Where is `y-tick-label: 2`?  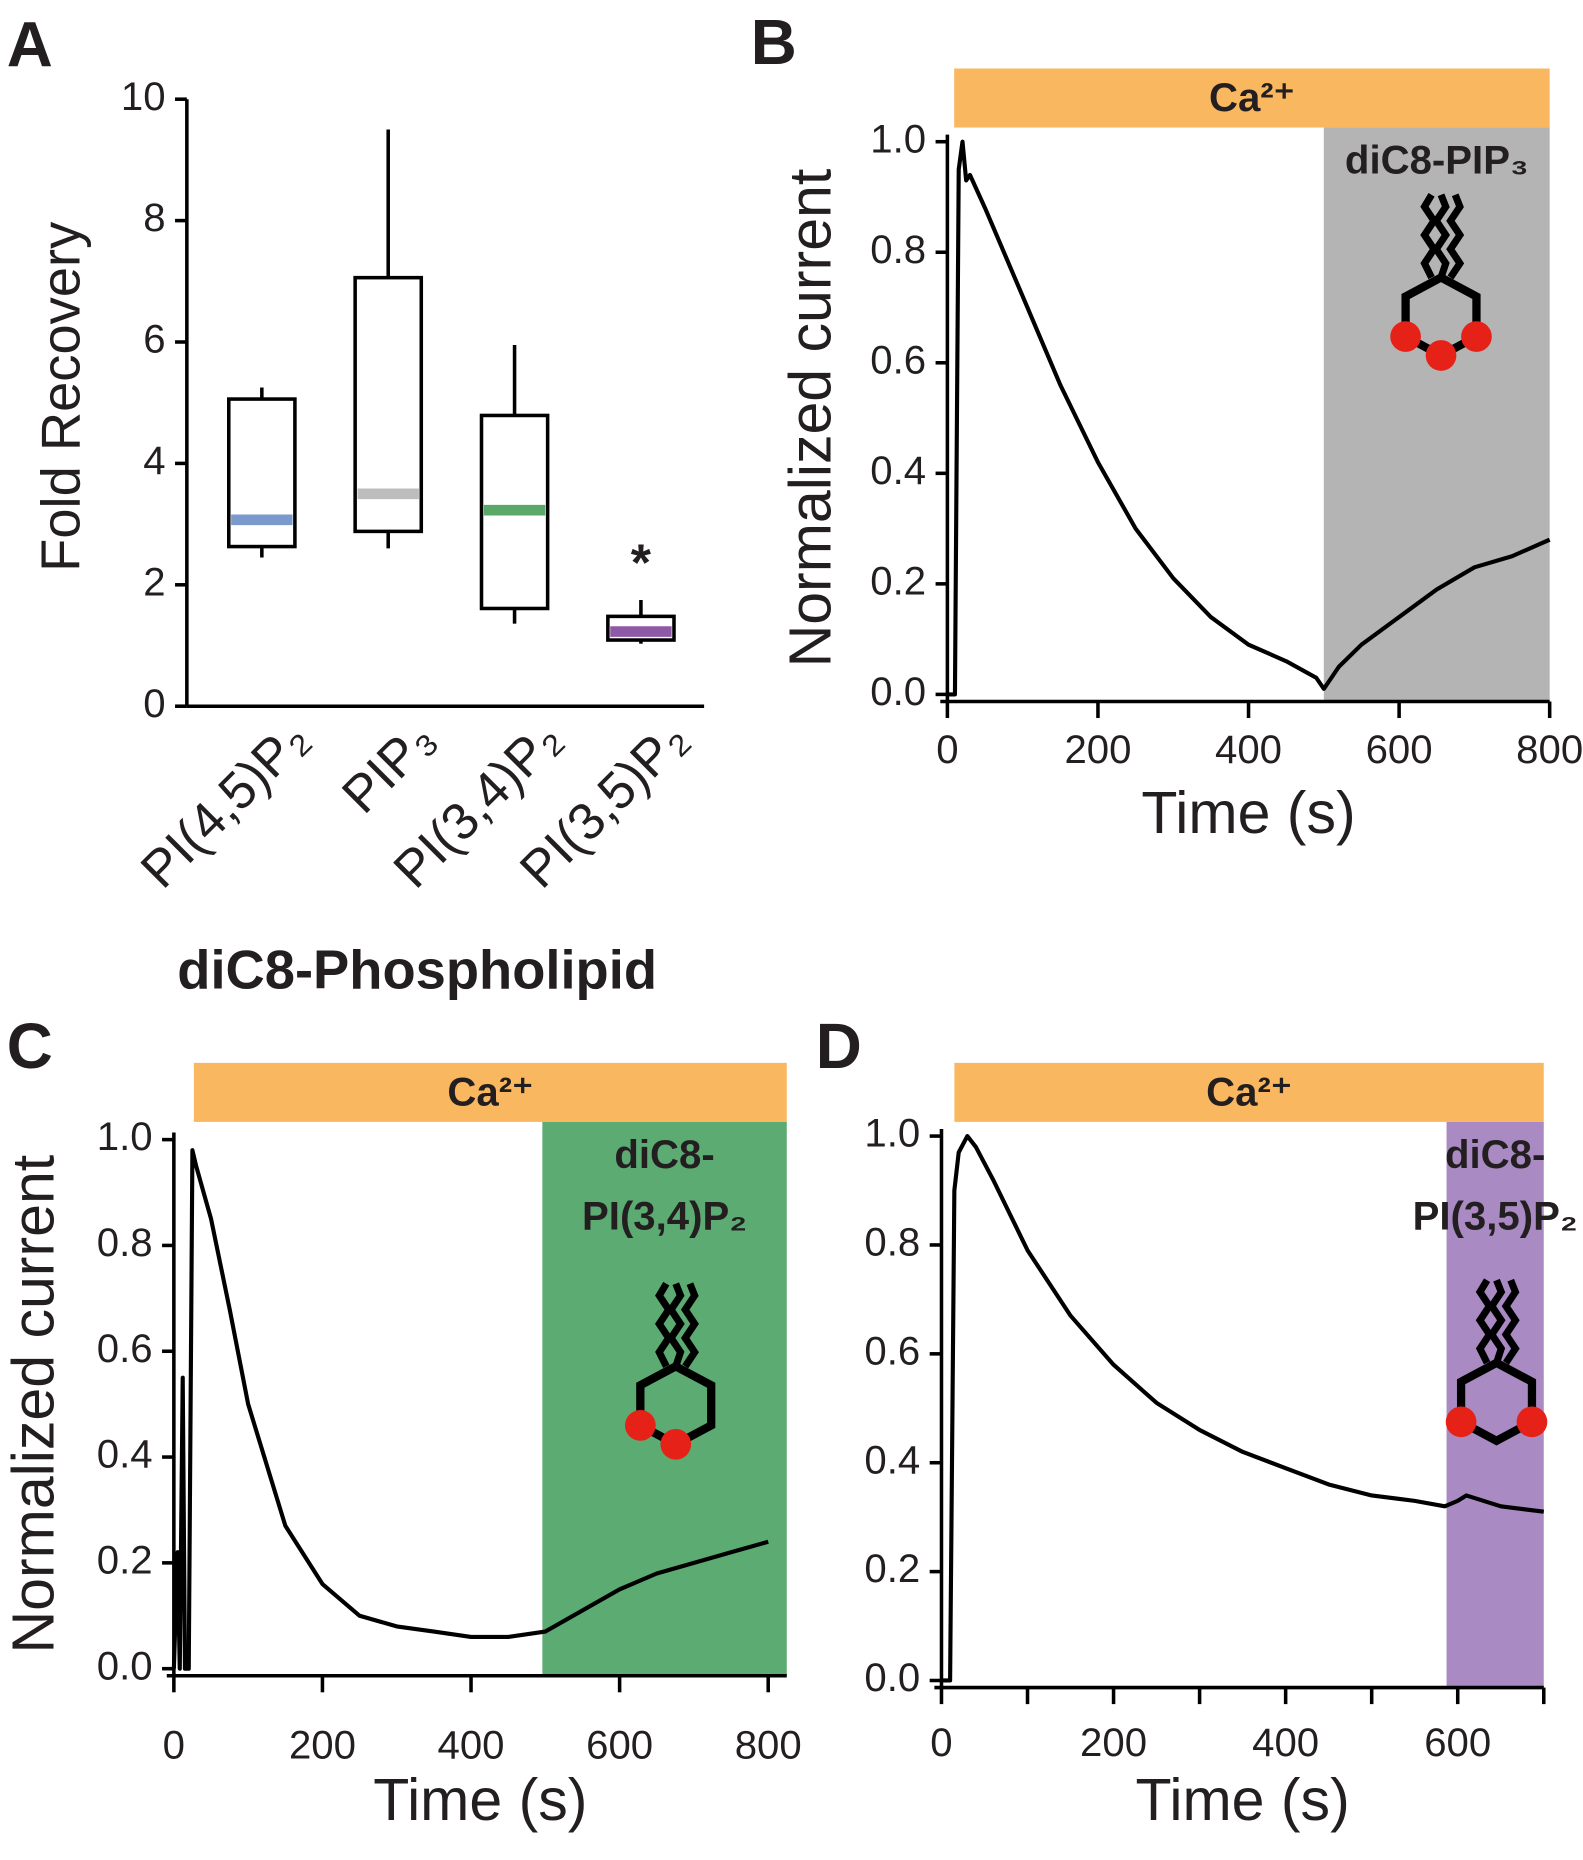 y-tick-label: 2 is located at coordinates (154, 581).